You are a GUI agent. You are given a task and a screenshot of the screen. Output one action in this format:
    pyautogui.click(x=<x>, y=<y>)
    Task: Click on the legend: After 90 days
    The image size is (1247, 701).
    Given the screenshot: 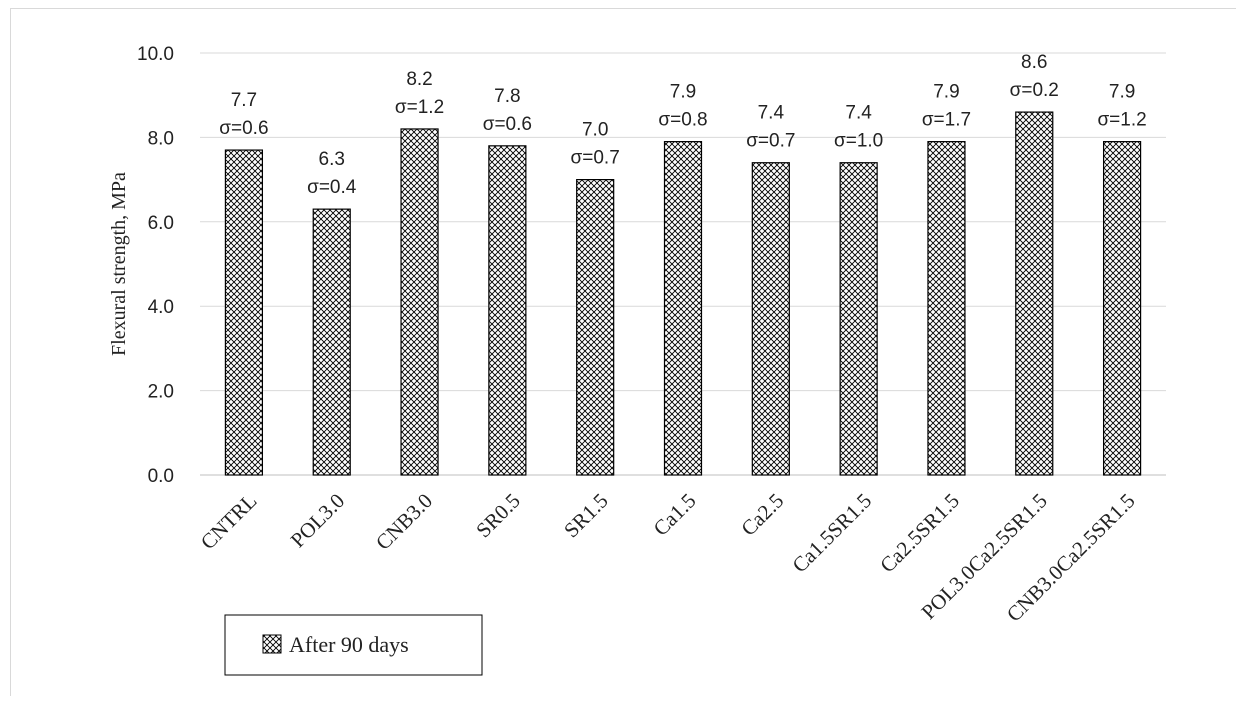 What is the action you would take?
    pyautogui.click(x=353, y=645)
    